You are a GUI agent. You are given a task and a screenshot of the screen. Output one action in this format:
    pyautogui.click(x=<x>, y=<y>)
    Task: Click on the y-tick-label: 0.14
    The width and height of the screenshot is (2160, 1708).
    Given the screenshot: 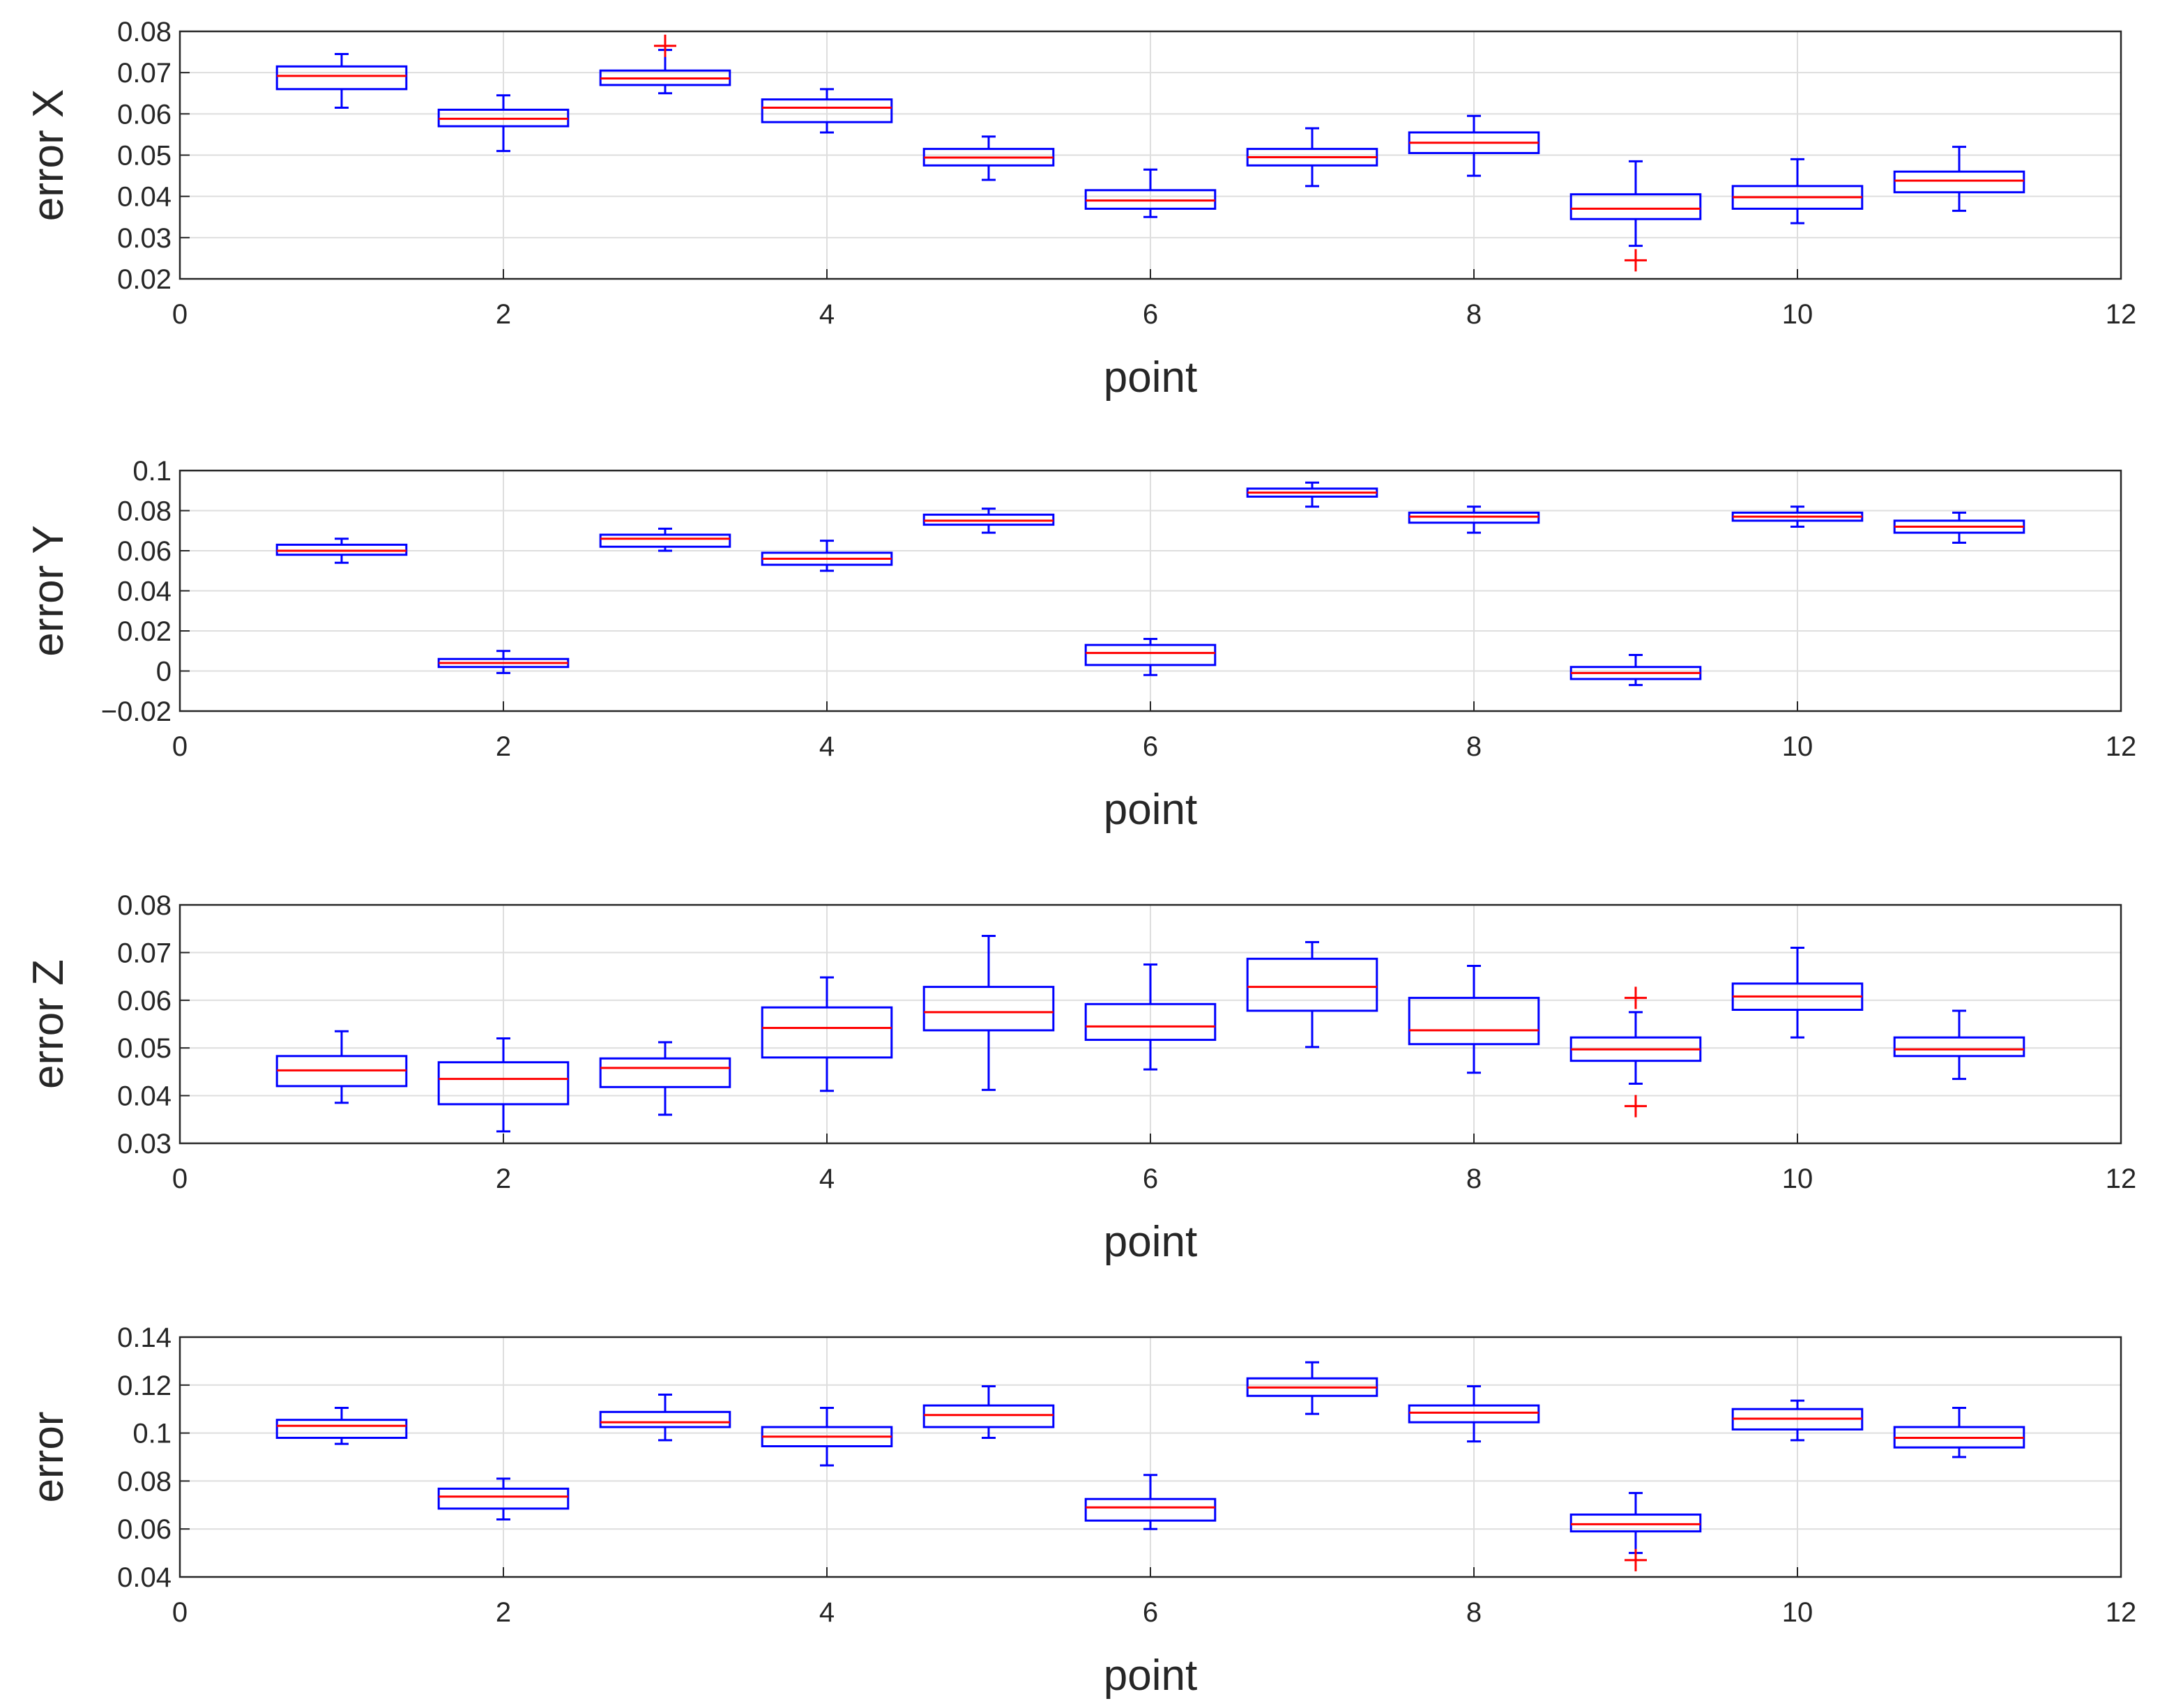 What is the action you would take?
    pyautogui.click(x=145, y=1337)
    